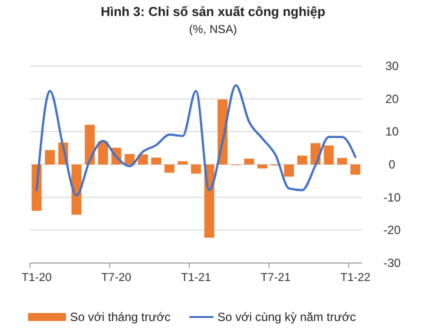 Image resolution: width=426 pixels, height=334 pixels. I want to click on x-tick-label: T7-21, so click(275, 278).